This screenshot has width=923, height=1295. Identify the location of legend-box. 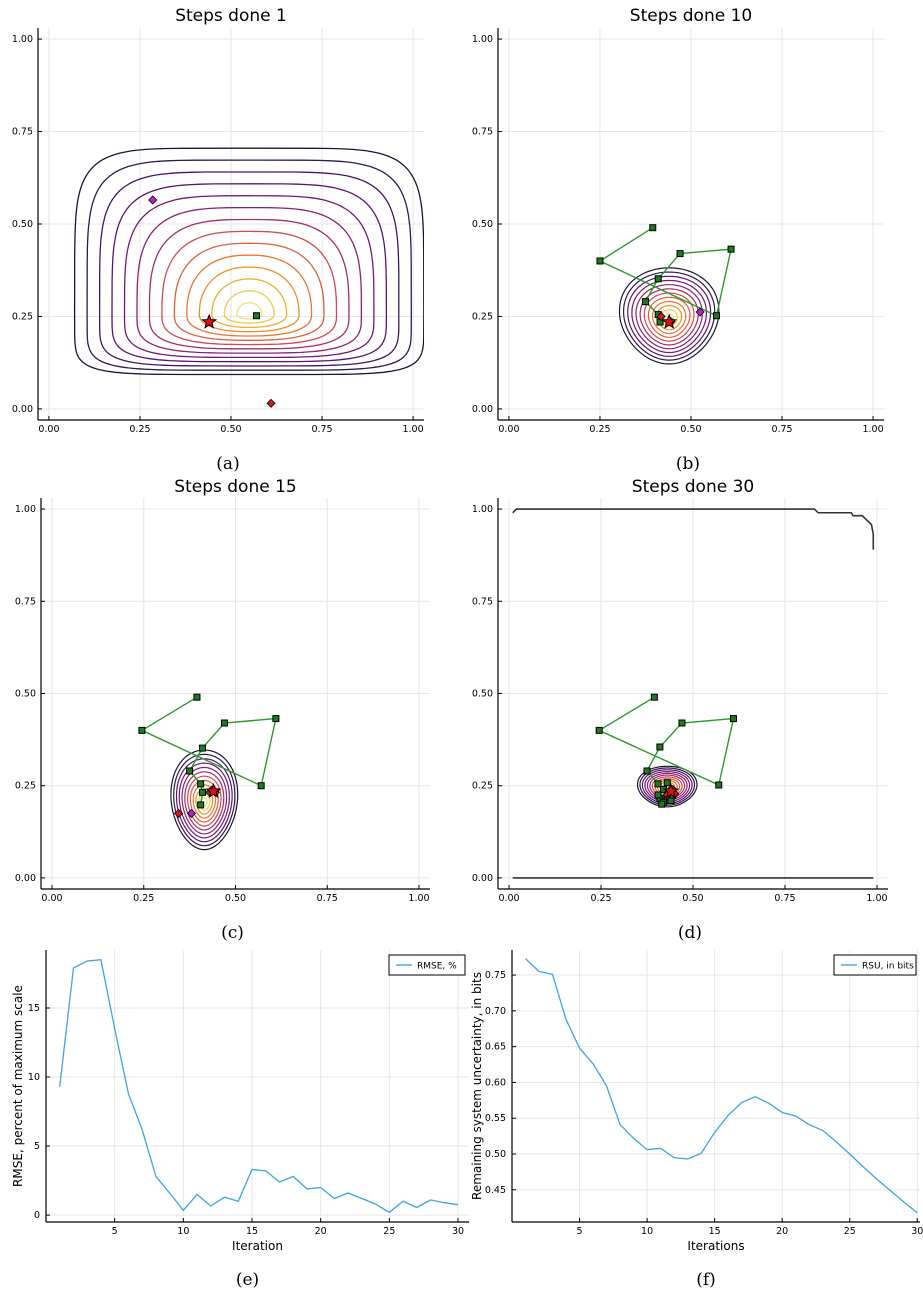
(427, 965).